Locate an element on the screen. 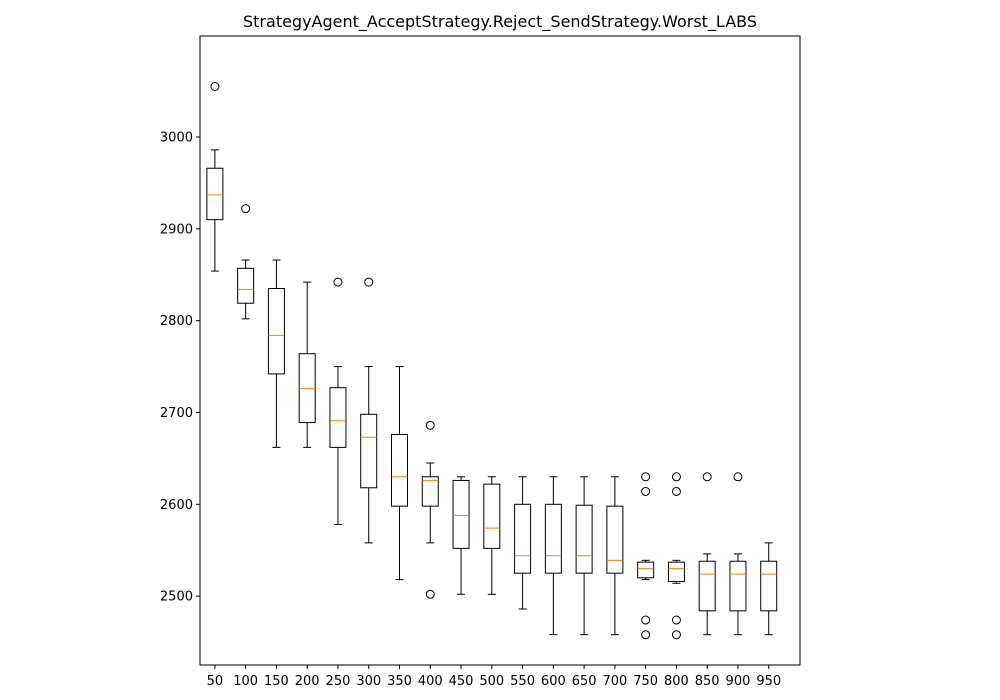  x-tick-label: 550 is located at coordinates (522, 681).